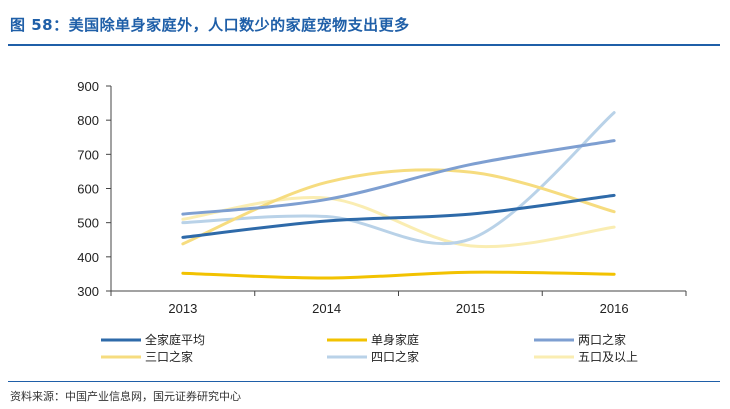  Describe the element at coordinates (175, 339) in the screenshot. I see `legend-label: 全家庭平均` at that location.